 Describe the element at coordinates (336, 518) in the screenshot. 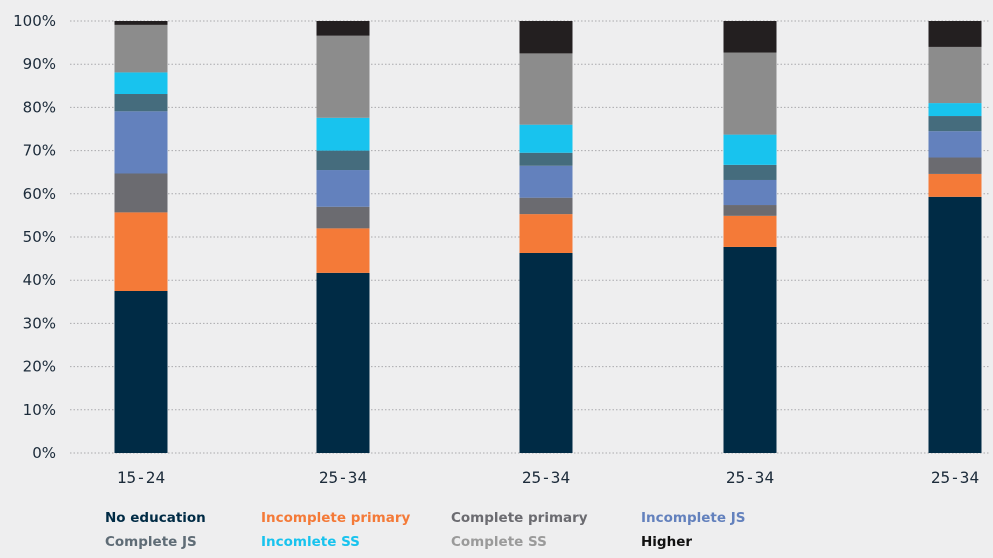

I see `legend-item-incomplete-primary: Incomplete primary` at that location.